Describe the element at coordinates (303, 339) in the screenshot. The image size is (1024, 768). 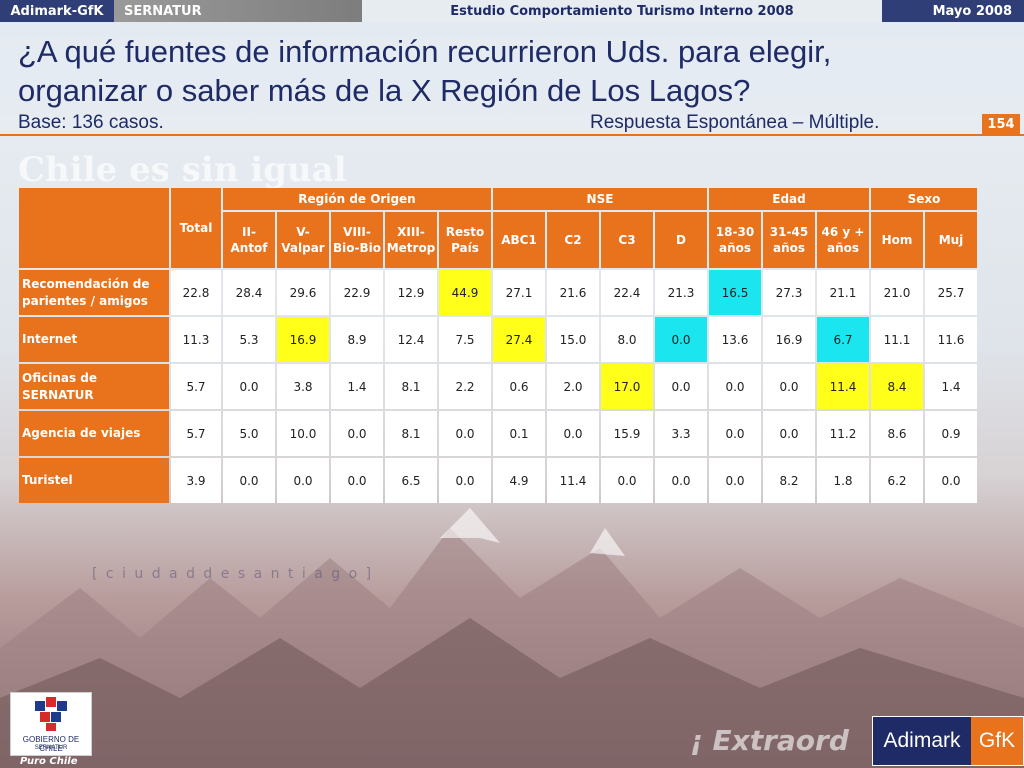
I see `table-cell: 16.9` at that location.